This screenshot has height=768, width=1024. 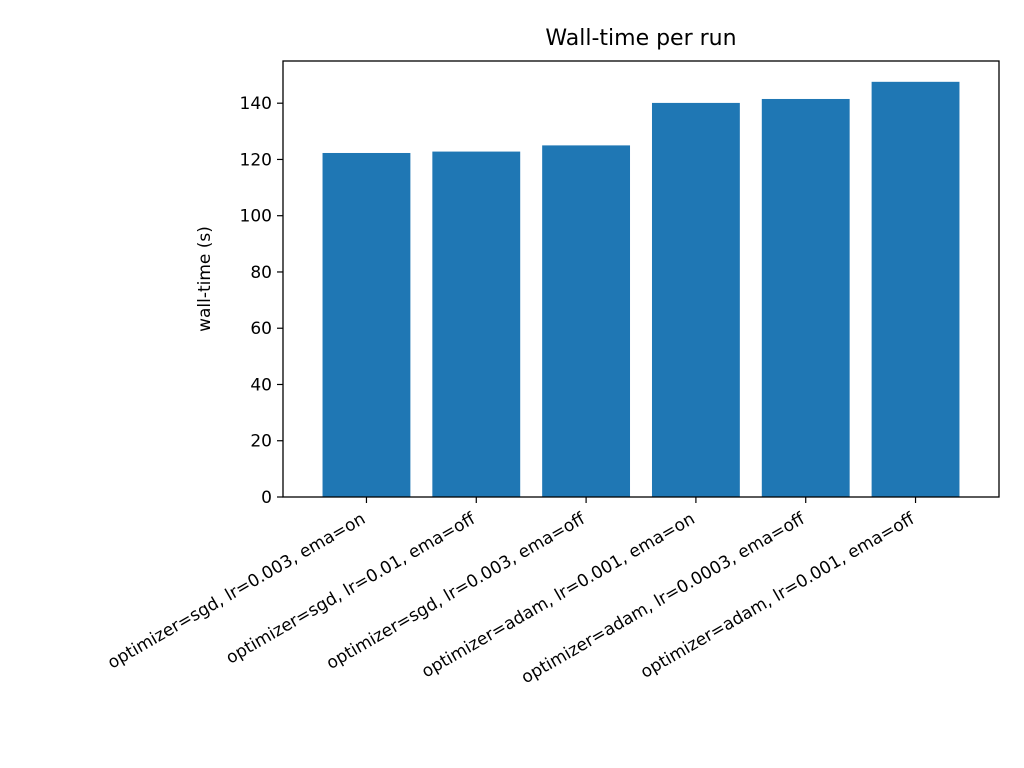 What do you see at coordinates (256, 217) in the screenshot?
I see `y-tick-label: 100` at bounding box center [256, 217].